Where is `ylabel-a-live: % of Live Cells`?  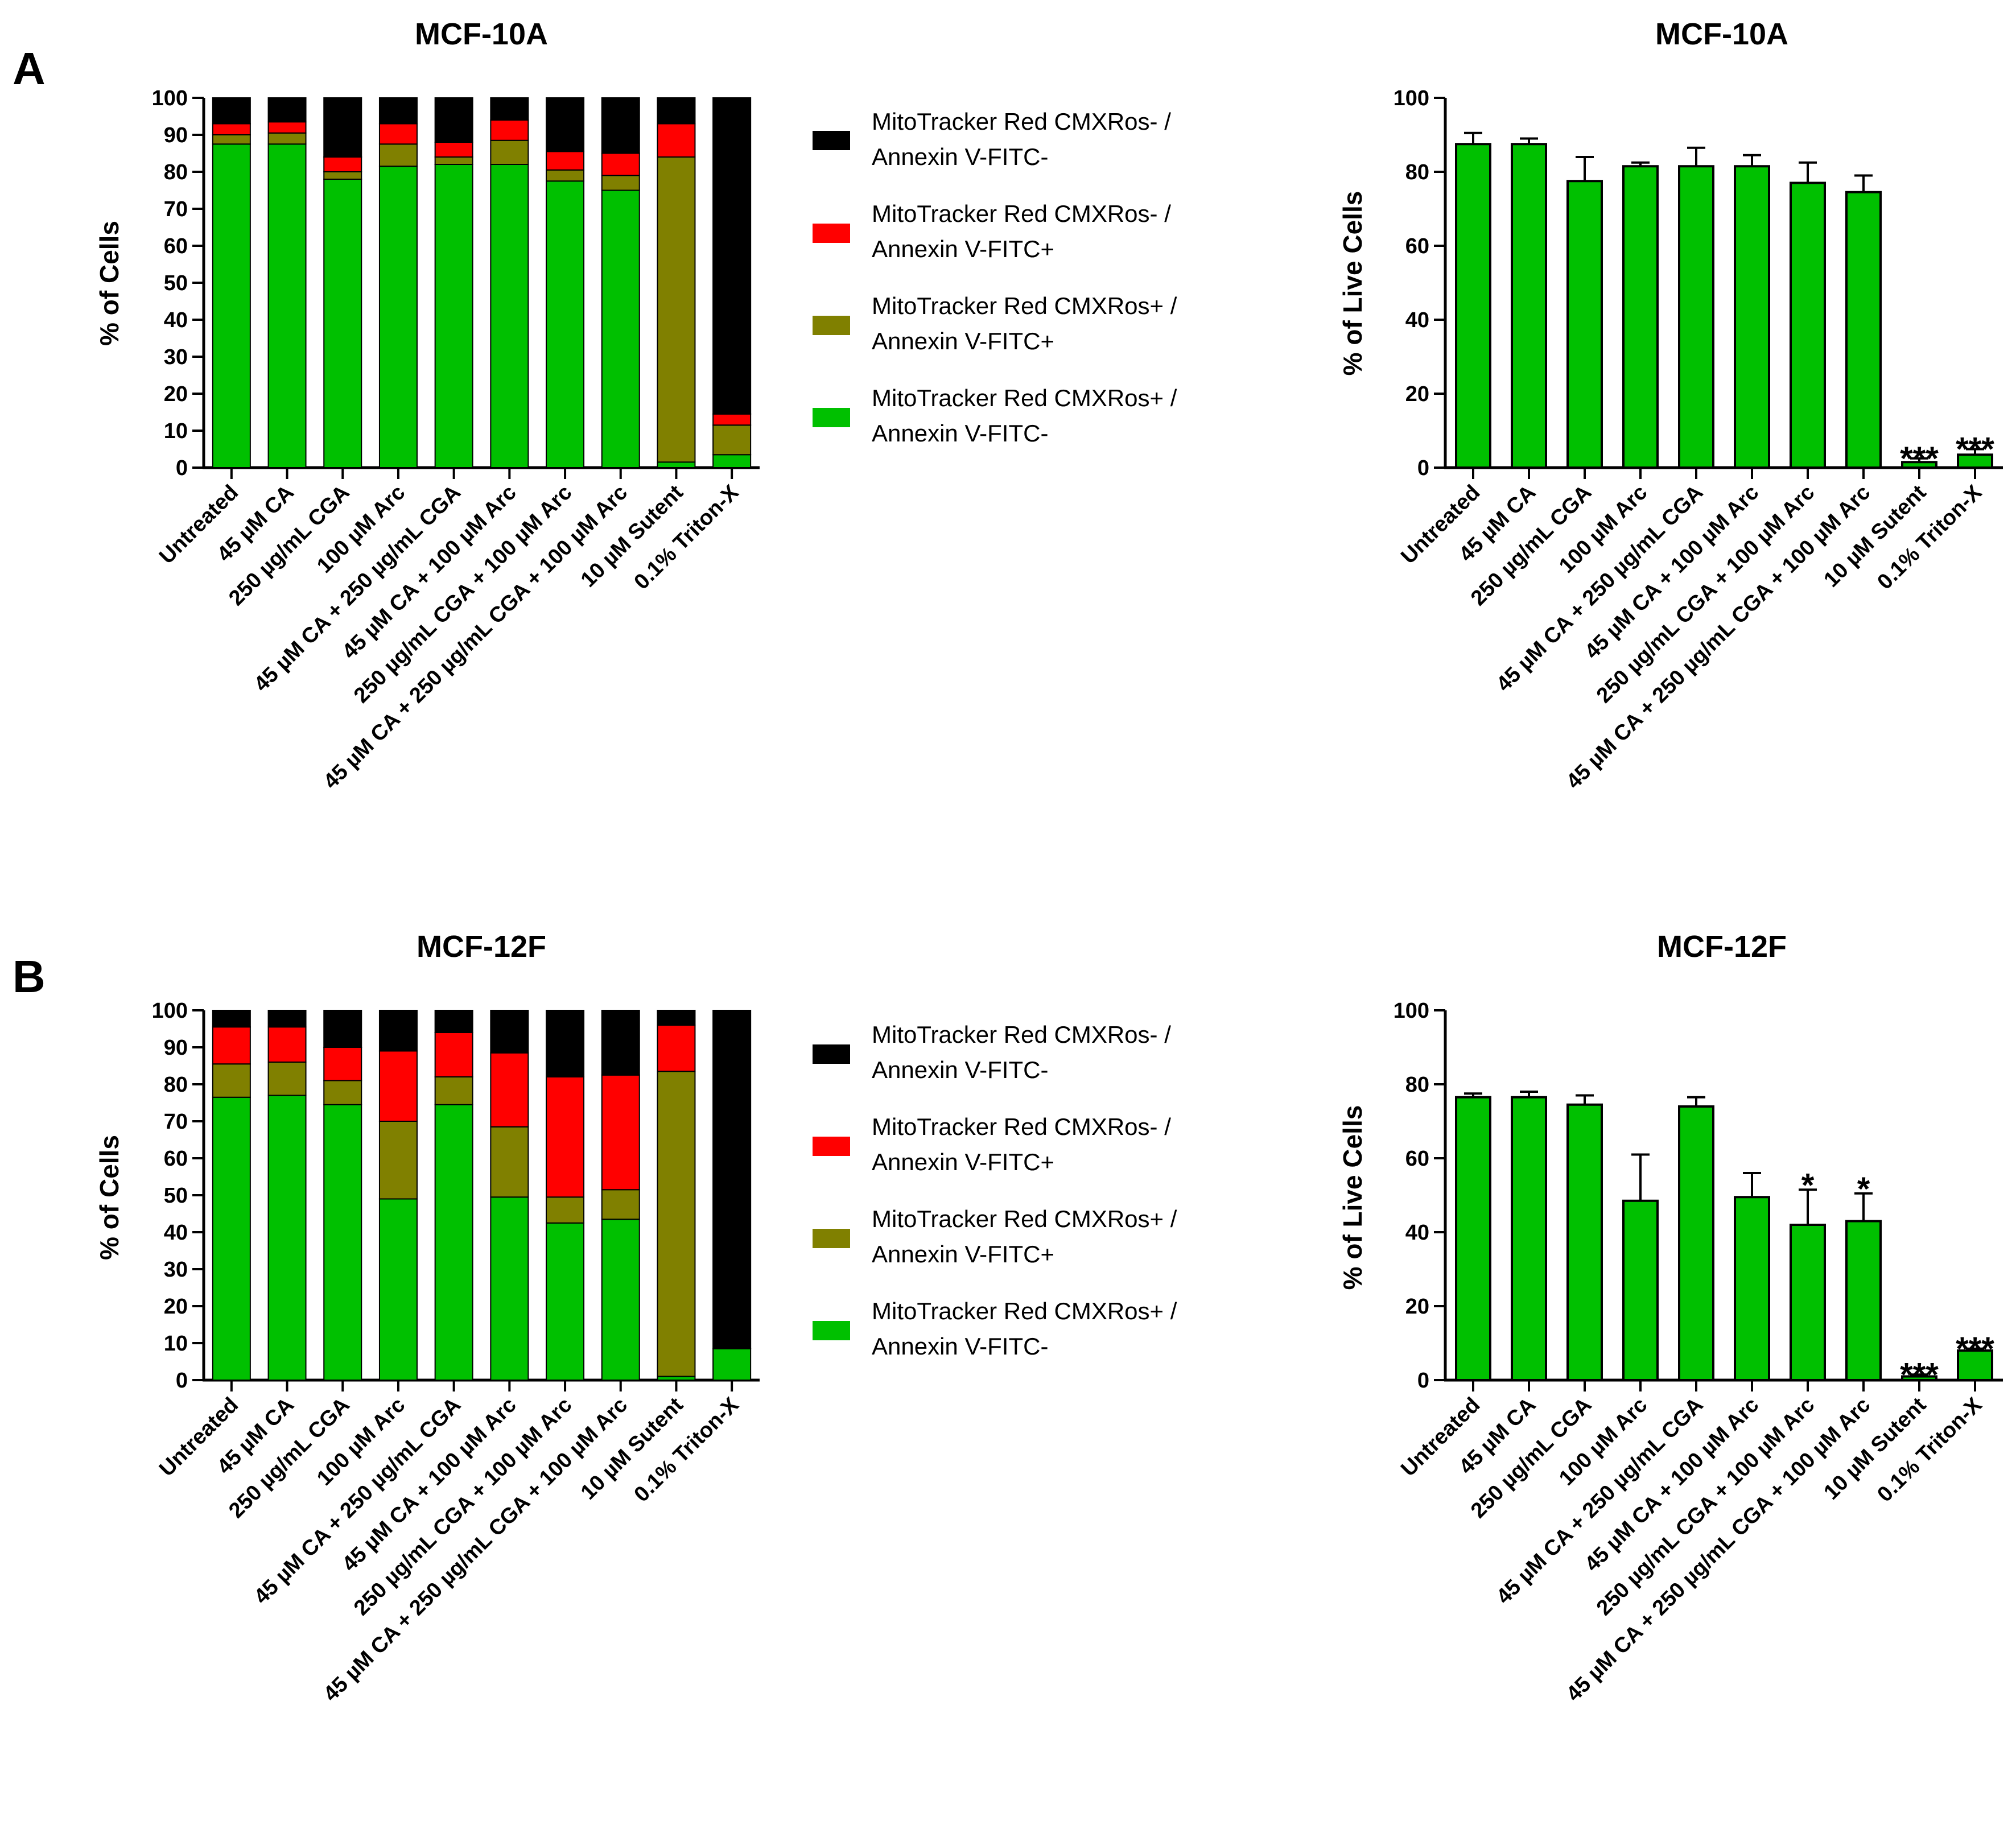 ylabel-a-live: % of Live Cells is located at coordinates (1353, 283).